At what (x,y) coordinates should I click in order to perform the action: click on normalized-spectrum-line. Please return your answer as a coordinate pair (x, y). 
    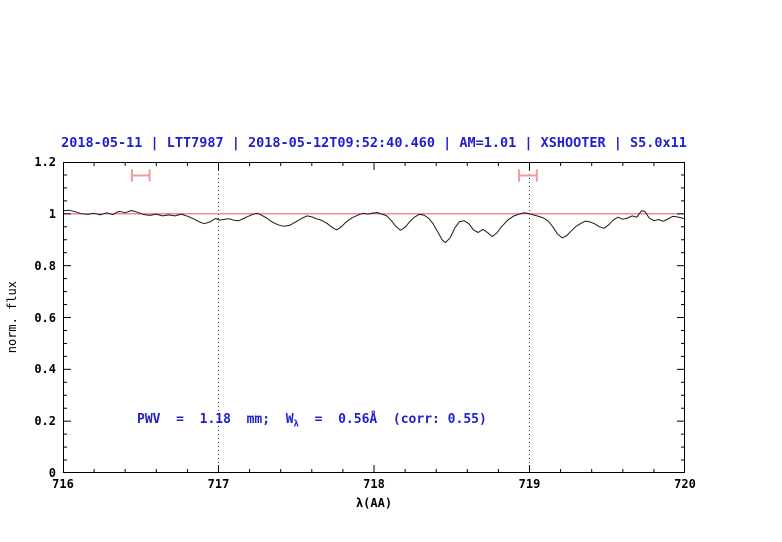
    Looking at the image, I should click on (374, 226).